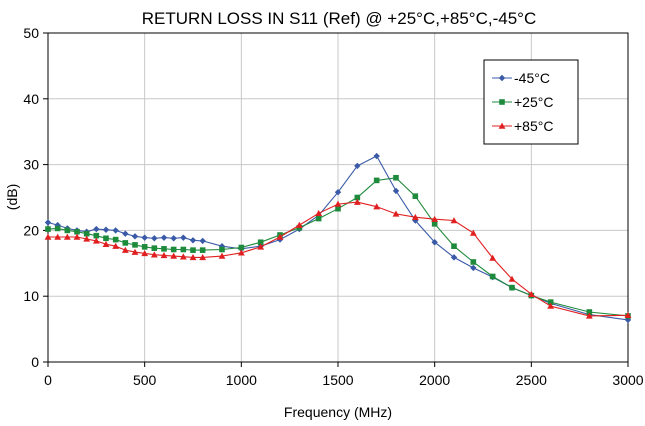 This screenshot has height=426, width=645. What do you see at coordinates (337, 380) in the screenshot?
I see `x-tick-label: 1500` at bounding box center [337, 380].